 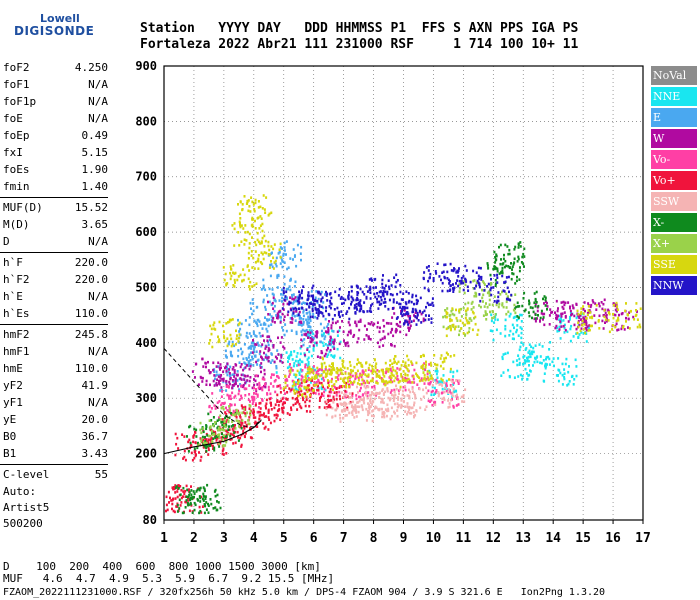 I want to click on y-tick-label: 900, so click(x=146, y=66).